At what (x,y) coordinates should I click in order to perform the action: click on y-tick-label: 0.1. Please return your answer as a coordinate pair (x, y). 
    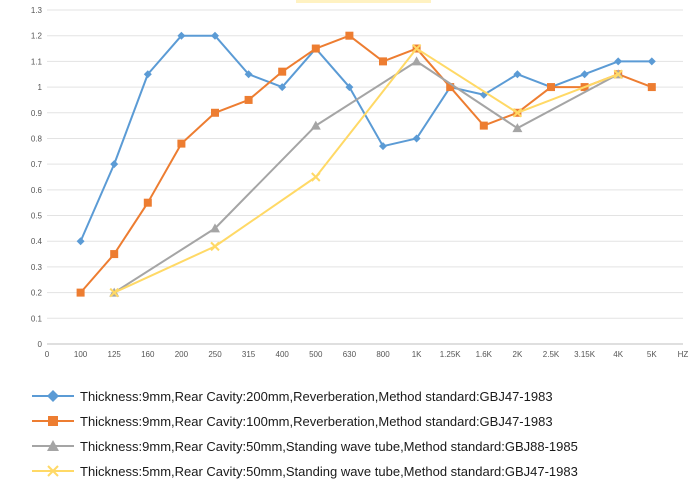
    Looking at the image, I should click on (37, 318).